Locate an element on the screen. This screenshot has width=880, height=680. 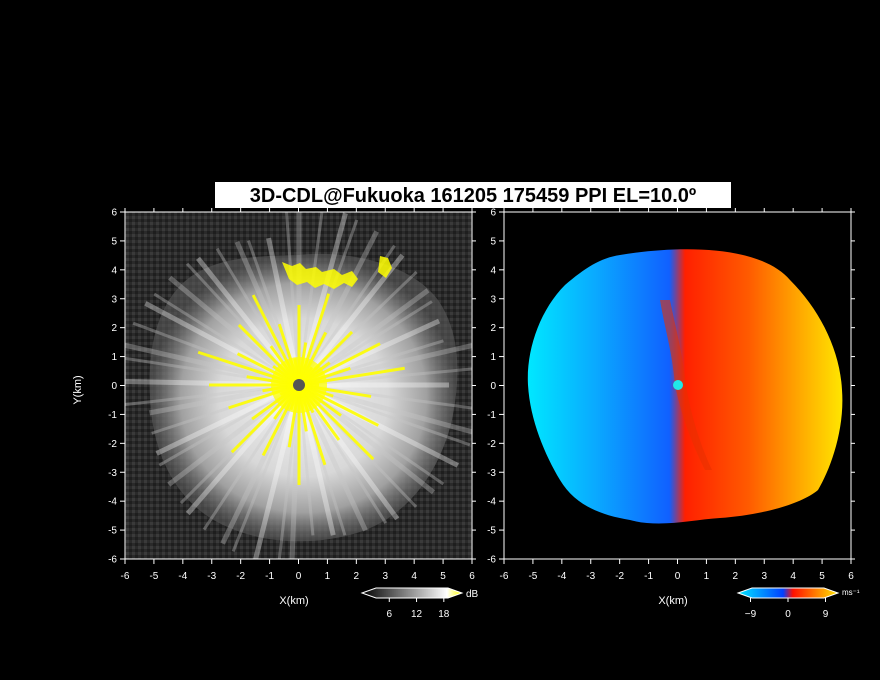
colorbar-unit-db: dB is located at coordinates (472, 594).